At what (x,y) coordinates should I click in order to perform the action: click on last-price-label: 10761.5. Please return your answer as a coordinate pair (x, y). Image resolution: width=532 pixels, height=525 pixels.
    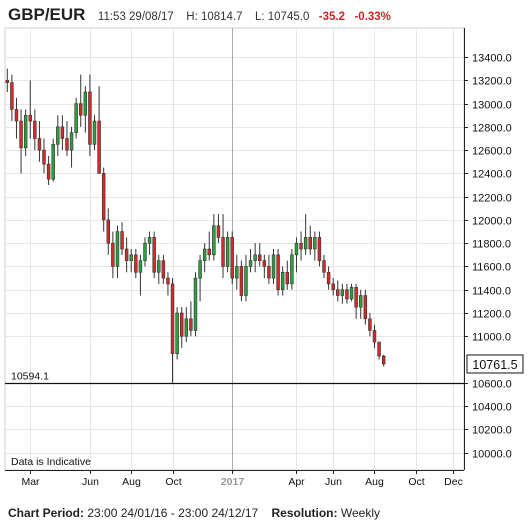
    Looking at the image, I should click on (494, 365).